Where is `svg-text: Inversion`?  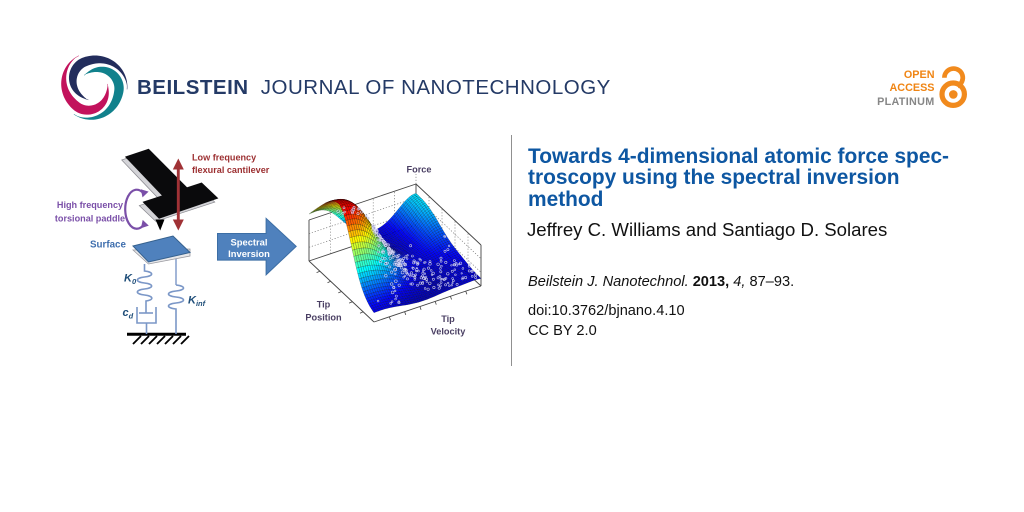
svg-text: Inversion is located at coordinates (249, 253).